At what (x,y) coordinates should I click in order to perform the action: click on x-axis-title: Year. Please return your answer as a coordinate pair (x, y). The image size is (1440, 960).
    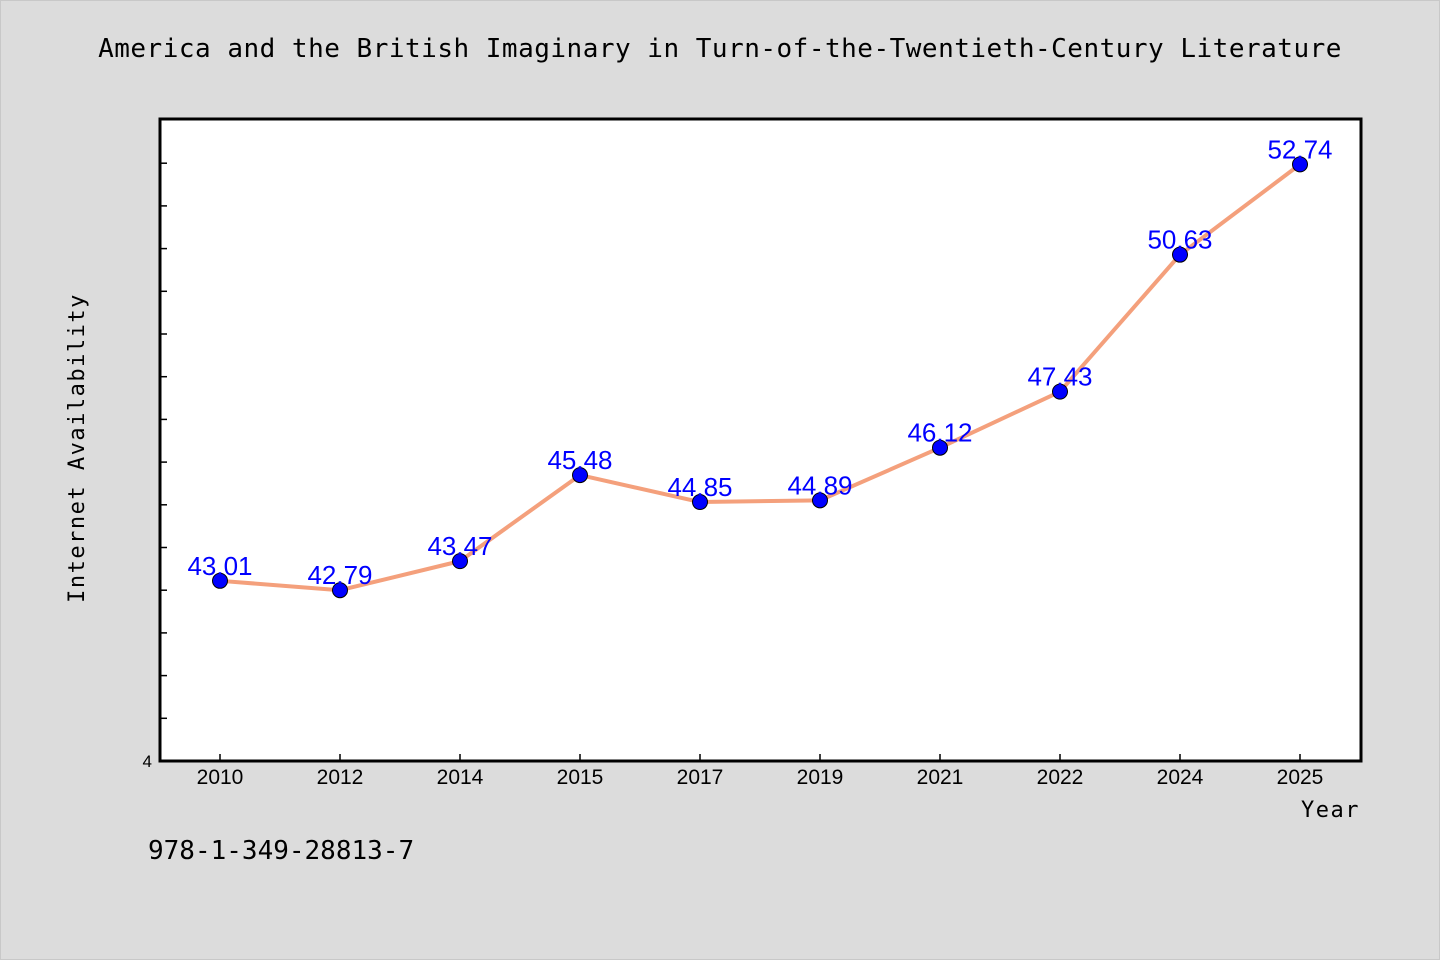
    Looking at the image, I should click on (1330, 810).